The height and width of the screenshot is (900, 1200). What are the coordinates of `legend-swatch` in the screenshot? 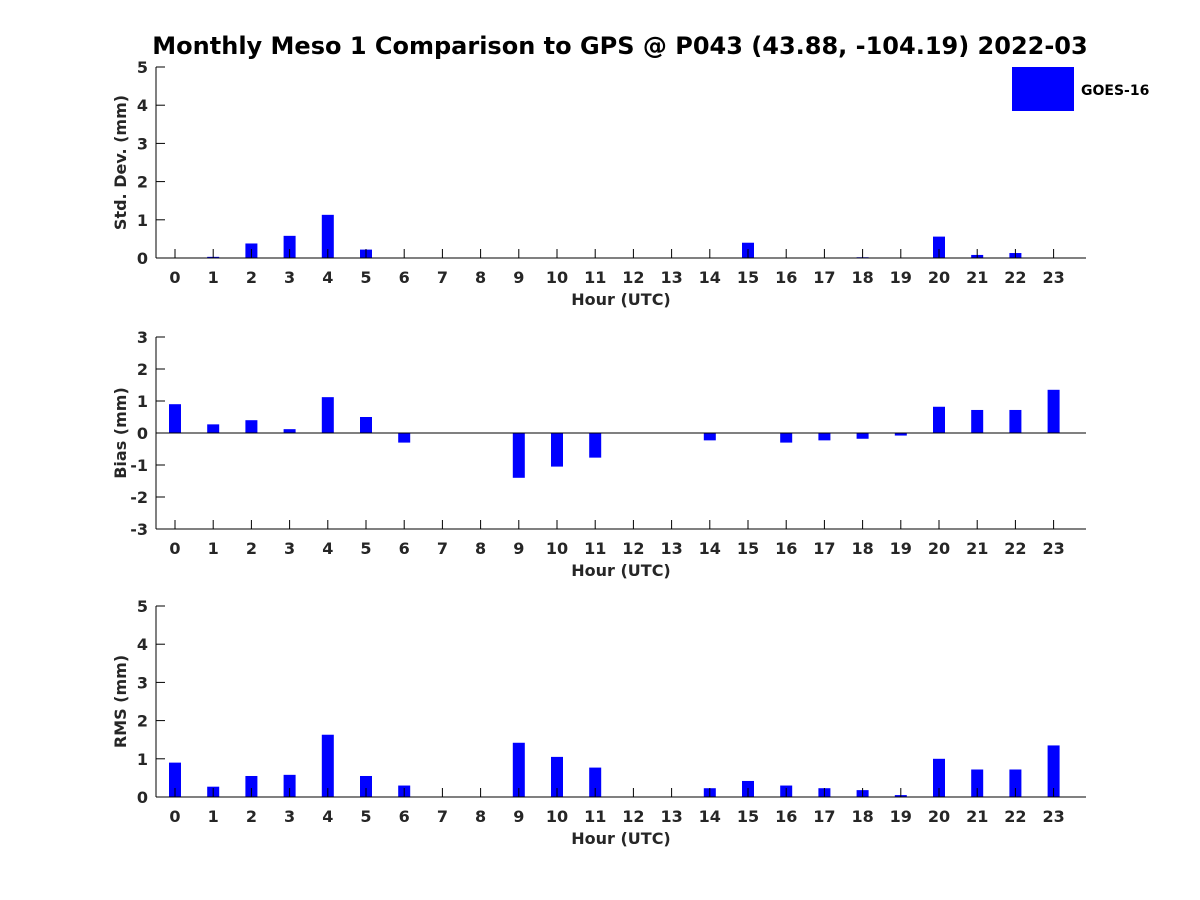 It's located at (1043, 89).